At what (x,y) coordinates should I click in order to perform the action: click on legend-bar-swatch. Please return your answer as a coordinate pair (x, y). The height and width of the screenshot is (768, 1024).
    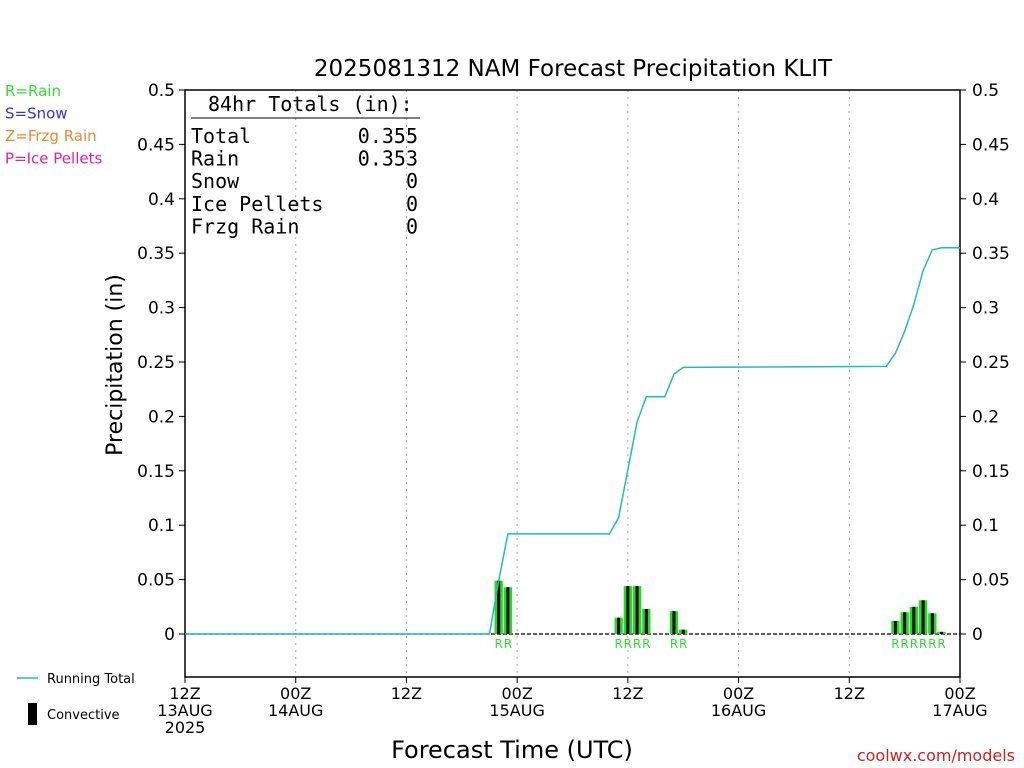
    Looking at the image, I should click on (32, 714).